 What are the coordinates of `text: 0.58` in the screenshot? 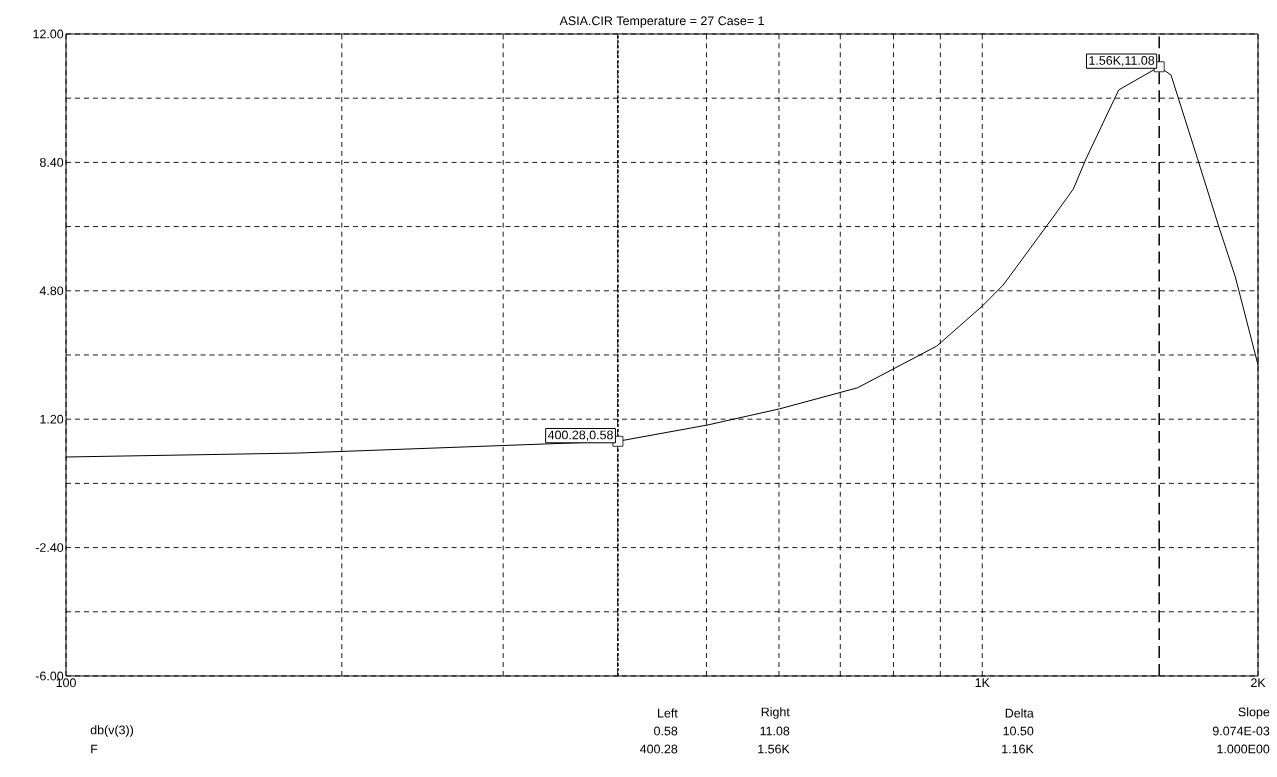 It's located at (666, 731).